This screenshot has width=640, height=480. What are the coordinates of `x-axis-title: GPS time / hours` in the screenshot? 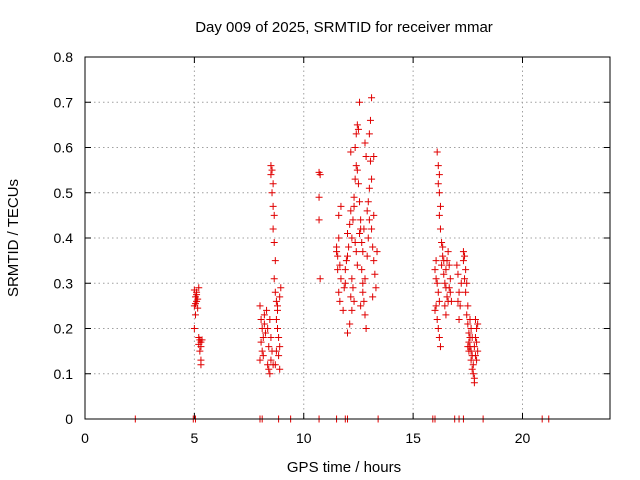 It's located at (344, 467).